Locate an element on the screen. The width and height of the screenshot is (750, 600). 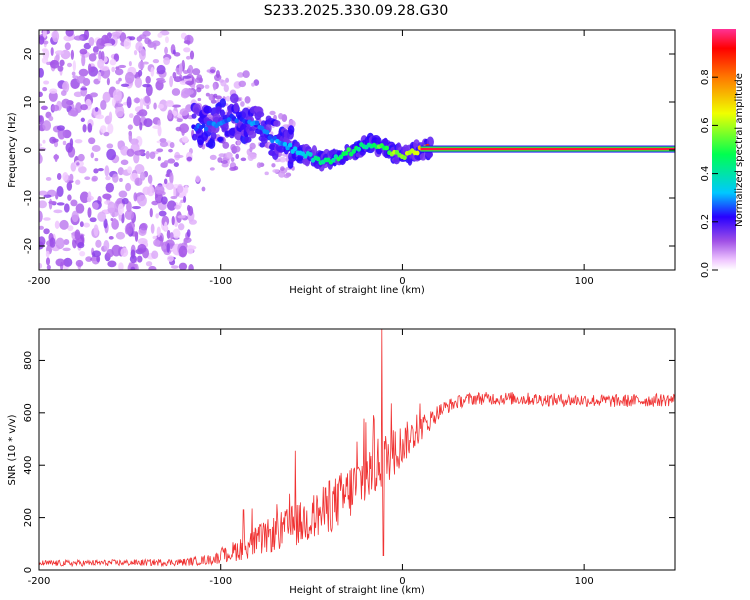
y-tick-label: -20 is located at coordinates (28, 246).